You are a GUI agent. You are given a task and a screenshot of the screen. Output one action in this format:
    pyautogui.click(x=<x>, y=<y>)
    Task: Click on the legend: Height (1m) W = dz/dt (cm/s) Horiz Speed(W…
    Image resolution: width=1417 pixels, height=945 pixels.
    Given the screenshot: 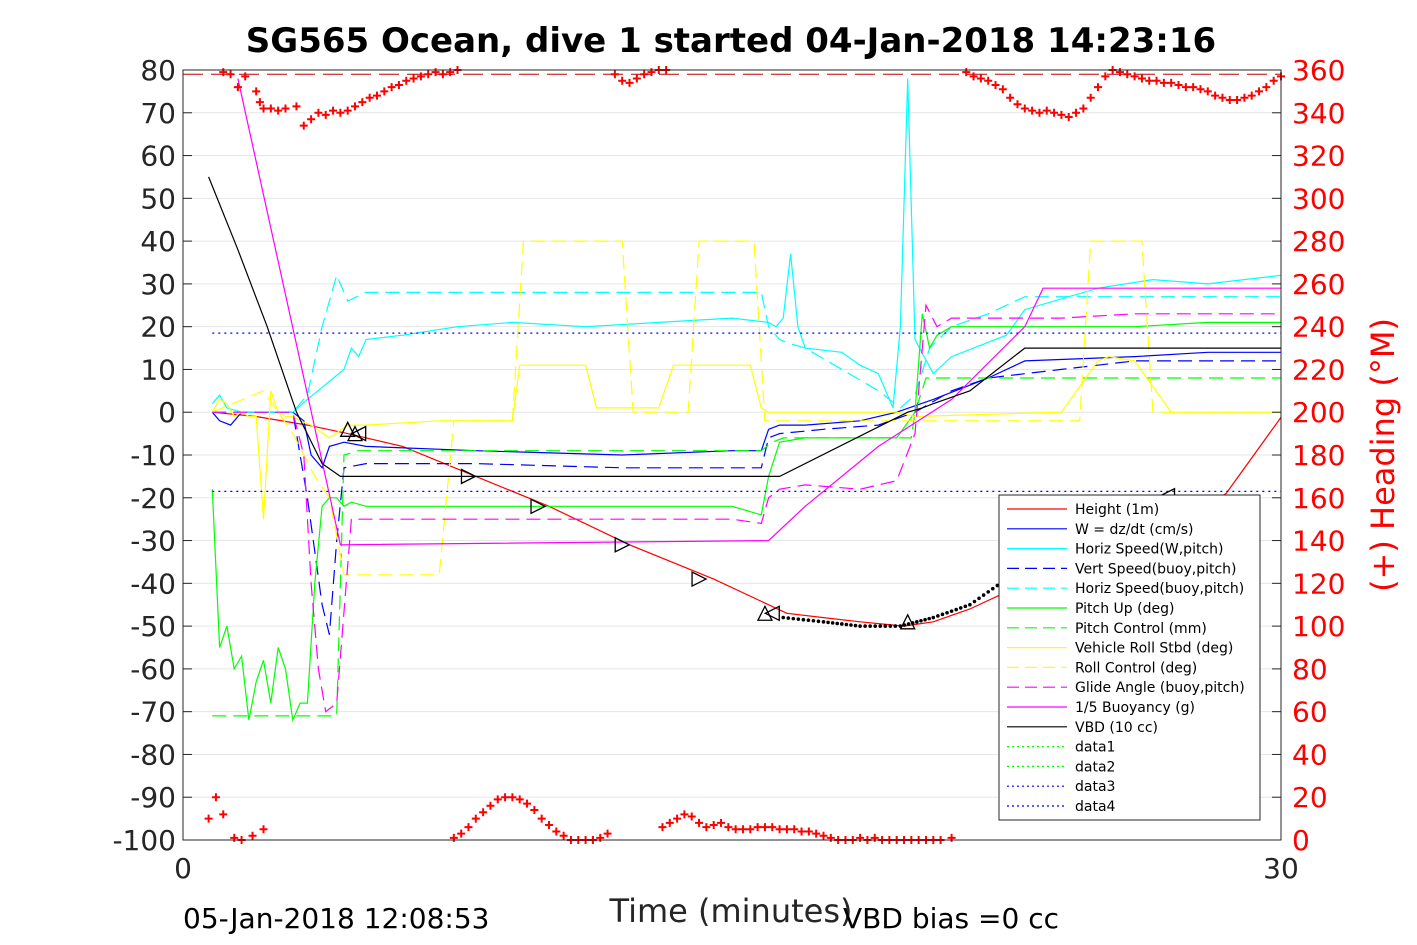 What is the action you would take?
    pyautogui.click(x=1129, y=657)
    